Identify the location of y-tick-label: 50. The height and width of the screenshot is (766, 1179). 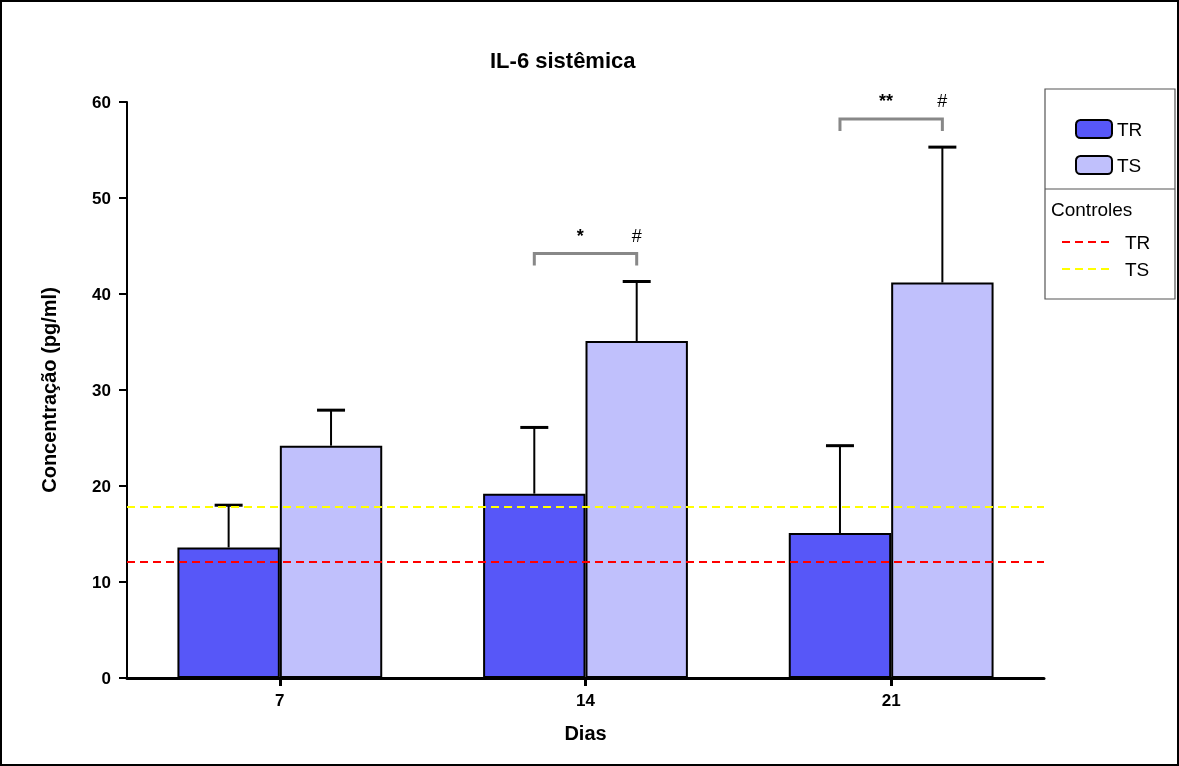
(101, 198).